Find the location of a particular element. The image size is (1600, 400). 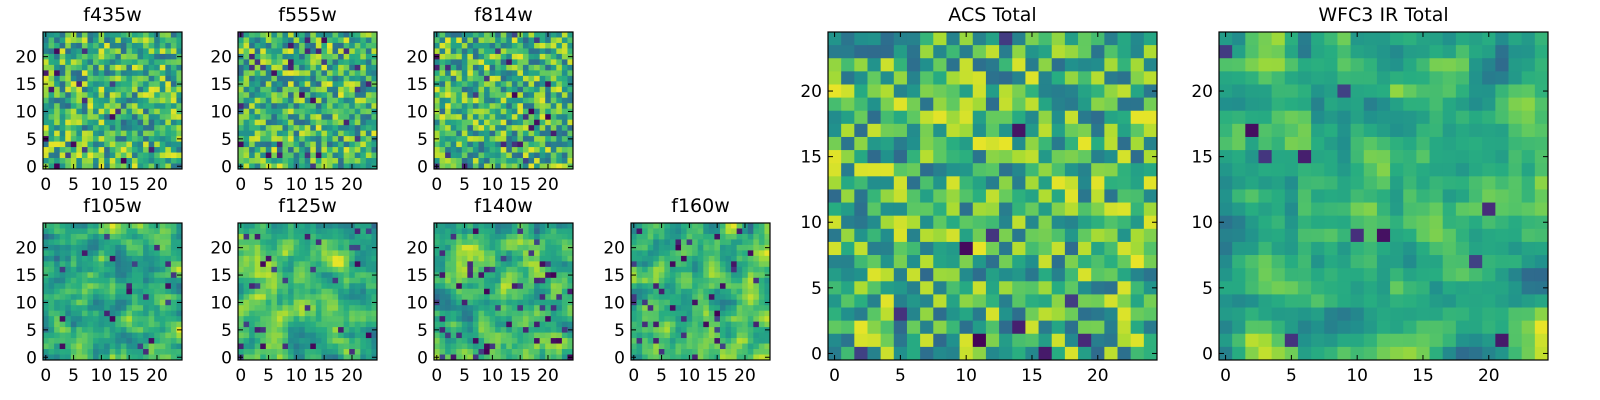

x-tick-label: 0 is located at coordinates (436, 185).